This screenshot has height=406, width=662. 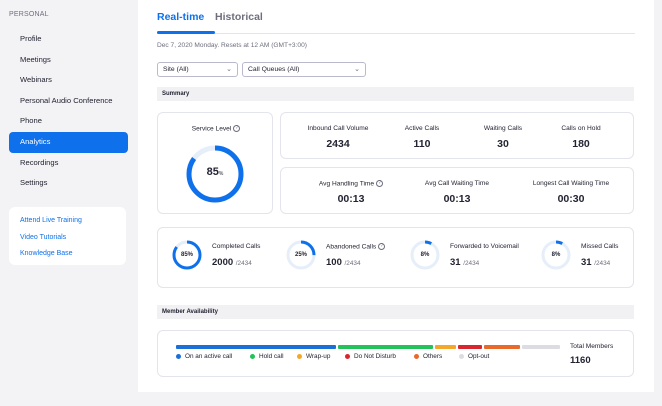 I want to click on completed-calls-label: Completed Calls, so click(x=236, y=246).